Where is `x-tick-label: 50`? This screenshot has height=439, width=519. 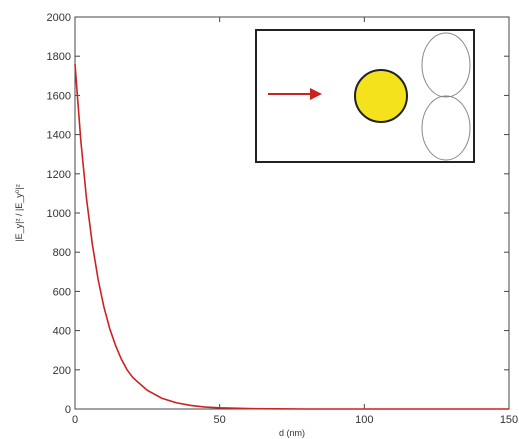
x-tick-label: 50 is located at coordinates (220, 420).